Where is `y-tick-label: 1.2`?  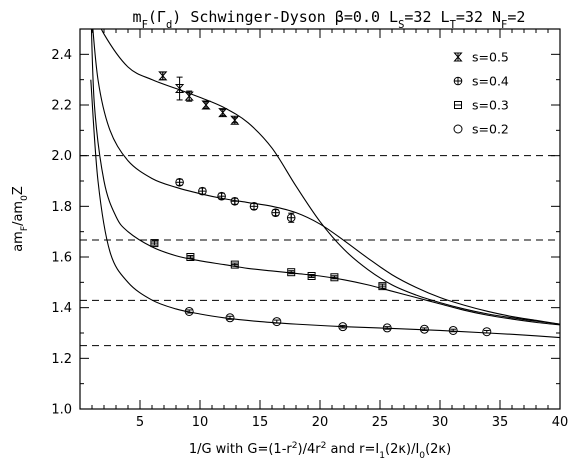 y-tick-label: 1.2 is located at coordinates (61, 359).